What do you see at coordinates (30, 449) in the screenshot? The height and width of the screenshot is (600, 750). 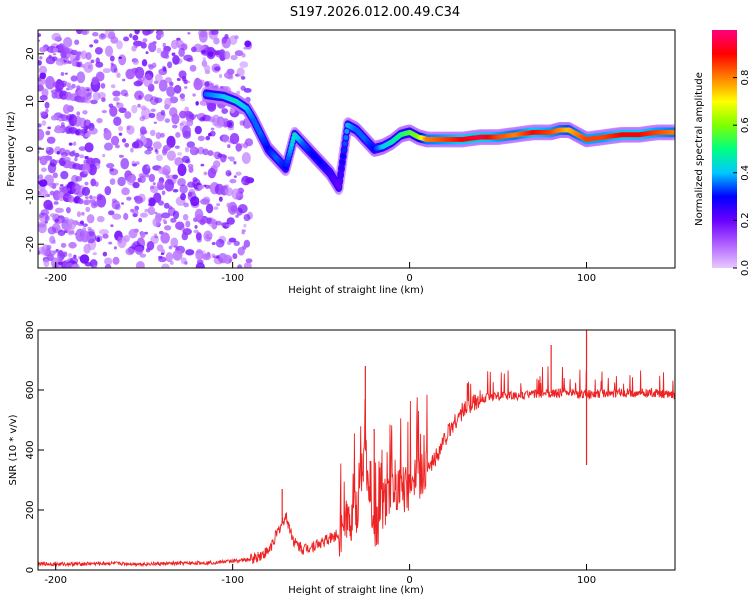 I see `snr-y-tick-label: 400` at bounding box center [30, 449].